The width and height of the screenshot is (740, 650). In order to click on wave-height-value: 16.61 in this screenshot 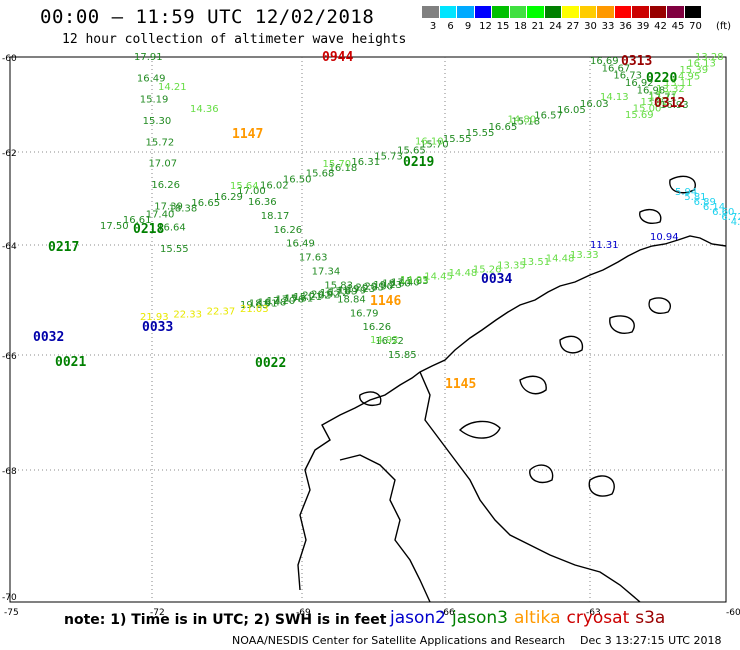, I will do `click(137, 220)`.